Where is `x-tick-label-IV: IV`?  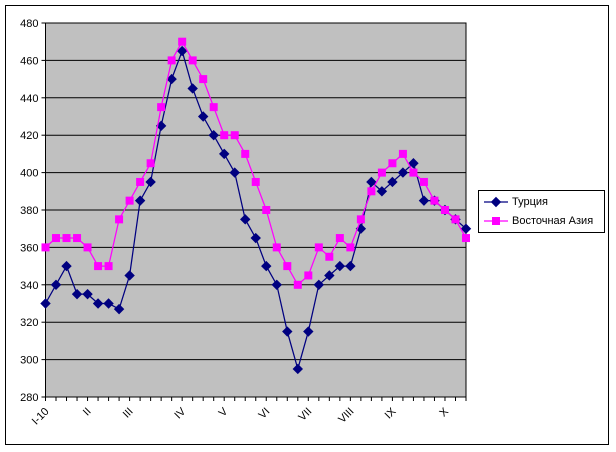 x-tick-label-IV: IV is located at coordinates (180, 413).